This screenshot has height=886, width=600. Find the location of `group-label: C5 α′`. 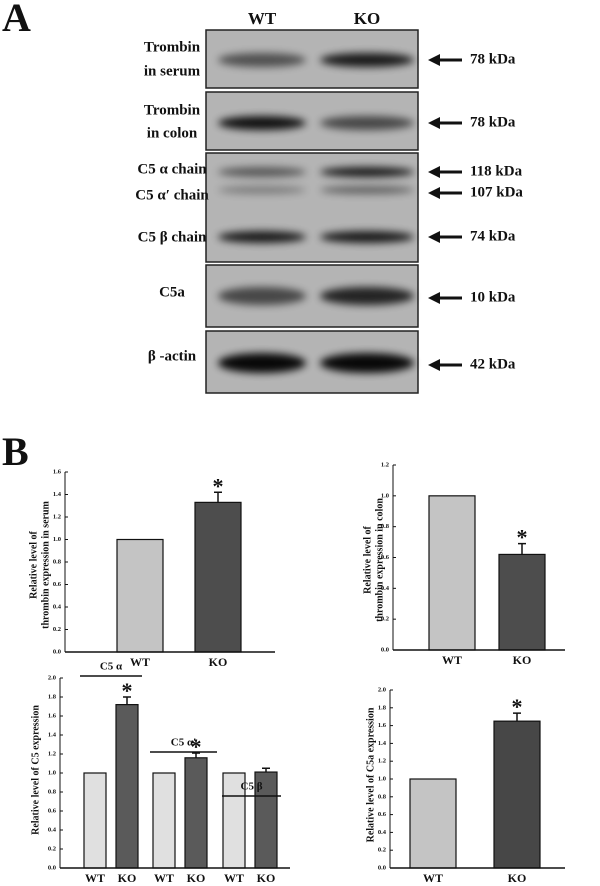

group-label: C5 α′ is located at coordinates (183, 743).